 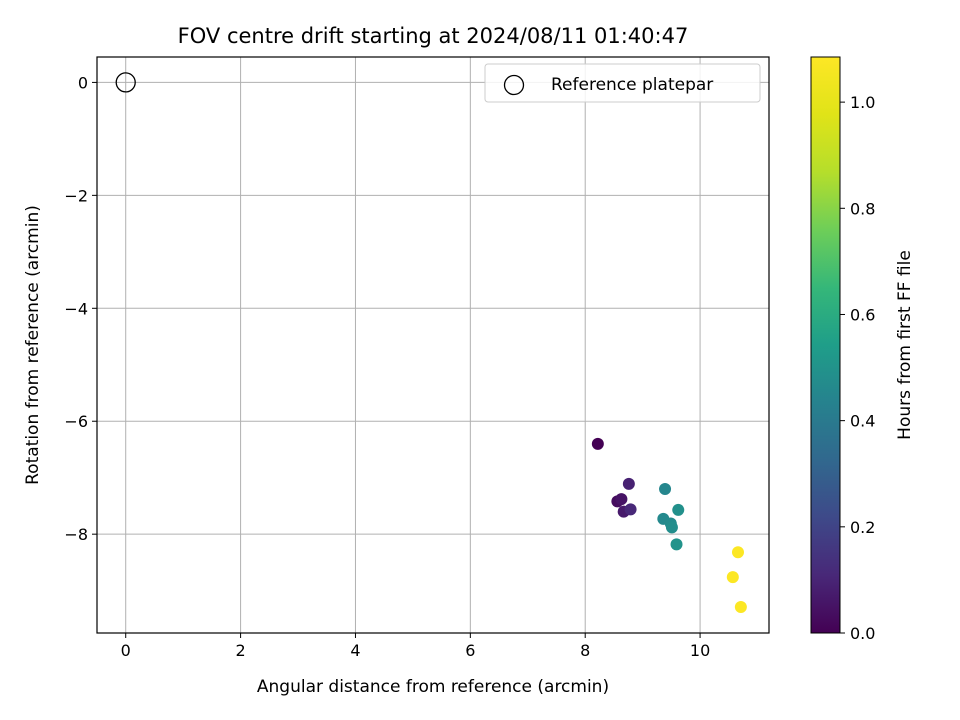 I want to click on colorbar-tick-label: 0.0, so click(x=862, y=633).